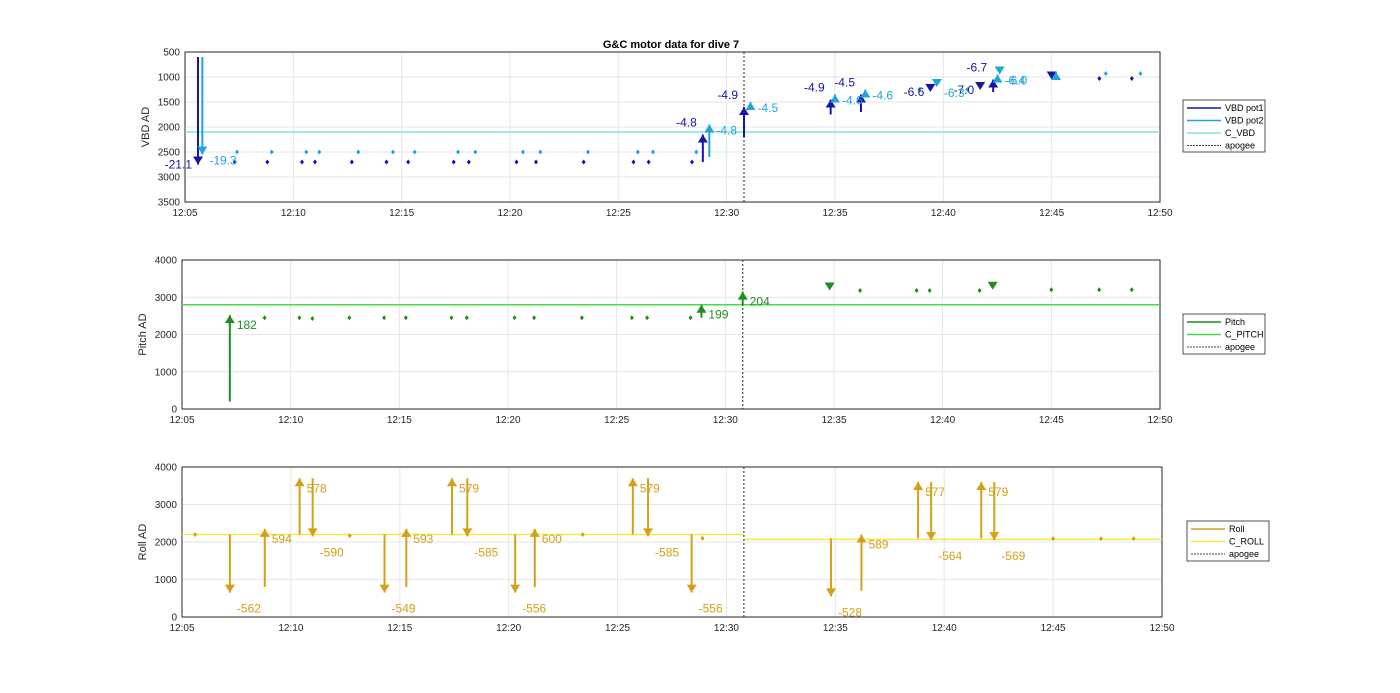 The image size is (1400, 693). Describe the element at coordinates (950, 556) in the screenshot. I see `roll-move-label: -564` at that location.